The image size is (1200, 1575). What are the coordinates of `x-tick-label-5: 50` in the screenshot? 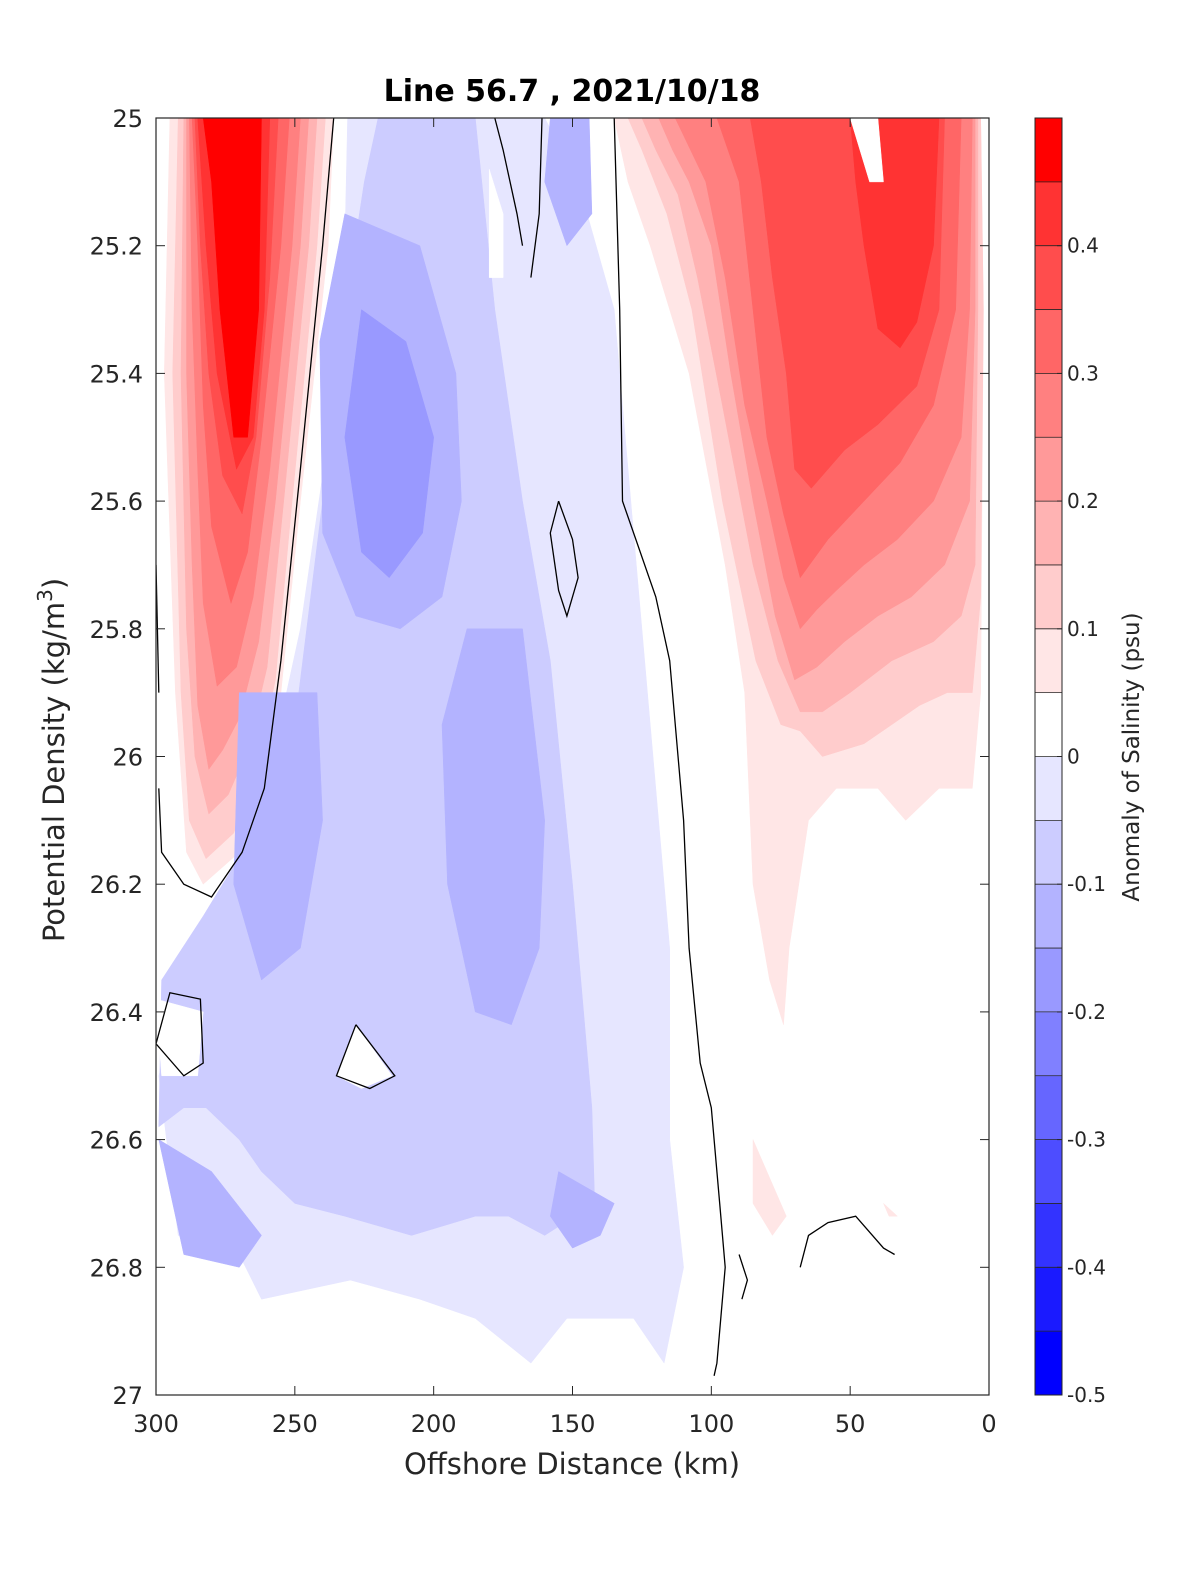 It's located at (850, 1424).